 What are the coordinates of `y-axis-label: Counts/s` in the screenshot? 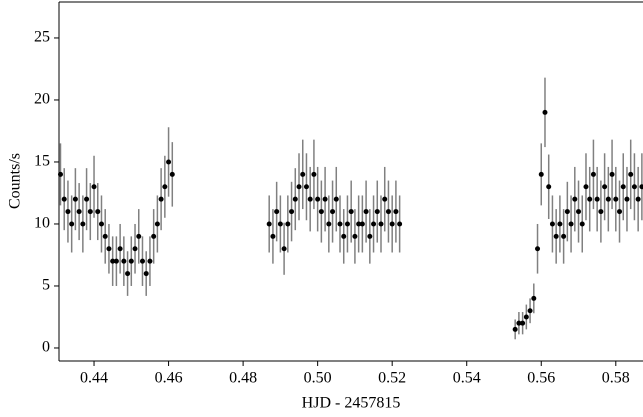 It's located at (15, 181).